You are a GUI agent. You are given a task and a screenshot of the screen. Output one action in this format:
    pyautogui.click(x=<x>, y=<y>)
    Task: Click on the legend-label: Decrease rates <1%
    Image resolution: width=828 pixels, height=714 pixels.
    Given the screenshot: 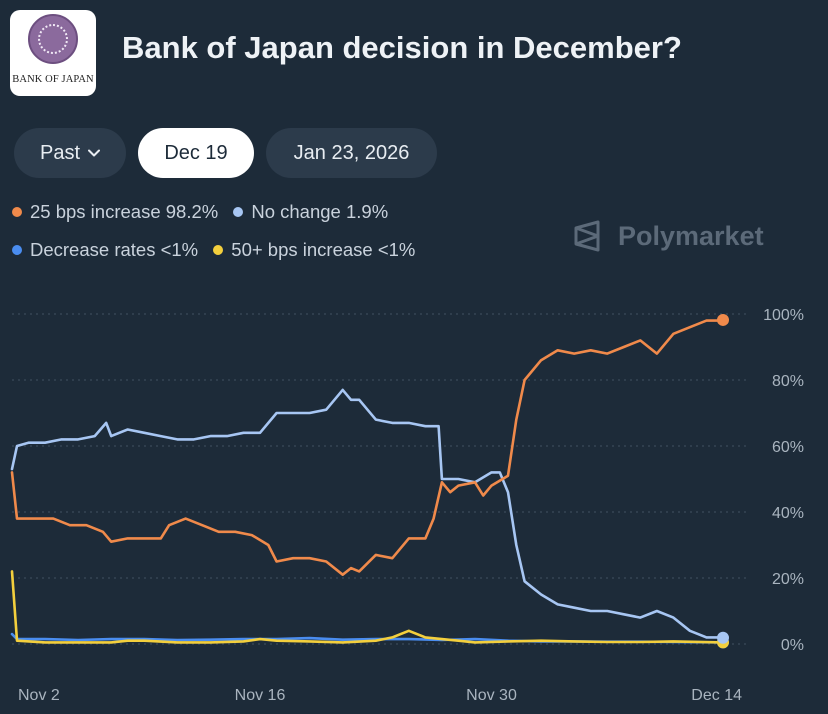 What is the action you would take?
    pyautogui.click(x=114, y=249)
    